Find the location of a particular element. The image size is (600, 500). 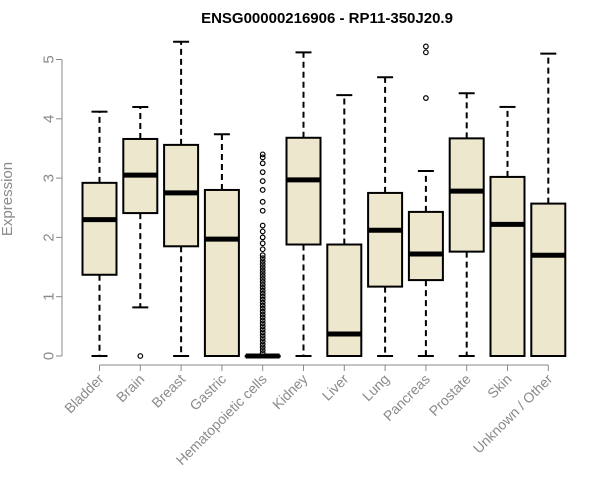

box-kidney is located at coordinates (303, 204).